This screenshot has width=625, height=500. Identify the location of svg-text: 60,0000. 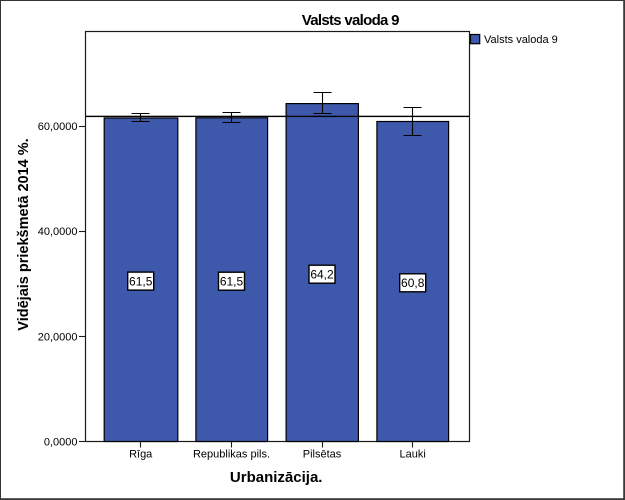
(58, 127).